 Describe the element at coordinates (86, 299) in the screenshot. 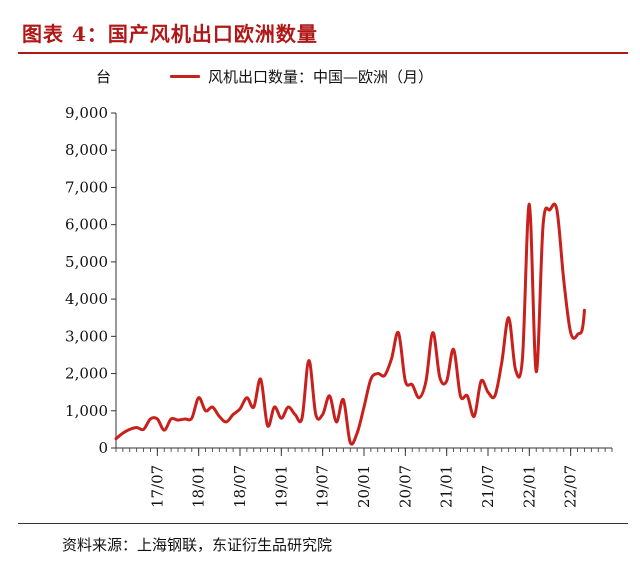

I see `y-tick-label: 4,000` at that location.